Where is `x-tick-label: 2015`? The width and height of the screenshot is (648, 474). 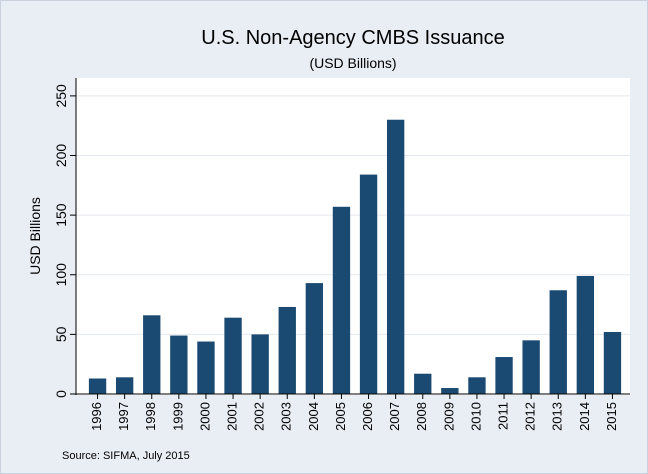
x-tick-label: 2015 is located at coordinates (611, 416).